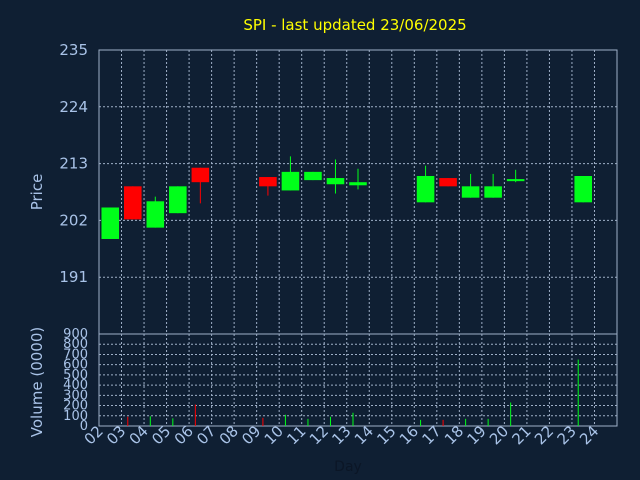 The height and width of the screenshot is (480, 640). I want to click on volume-tick-label: 300, so click(75, 395).